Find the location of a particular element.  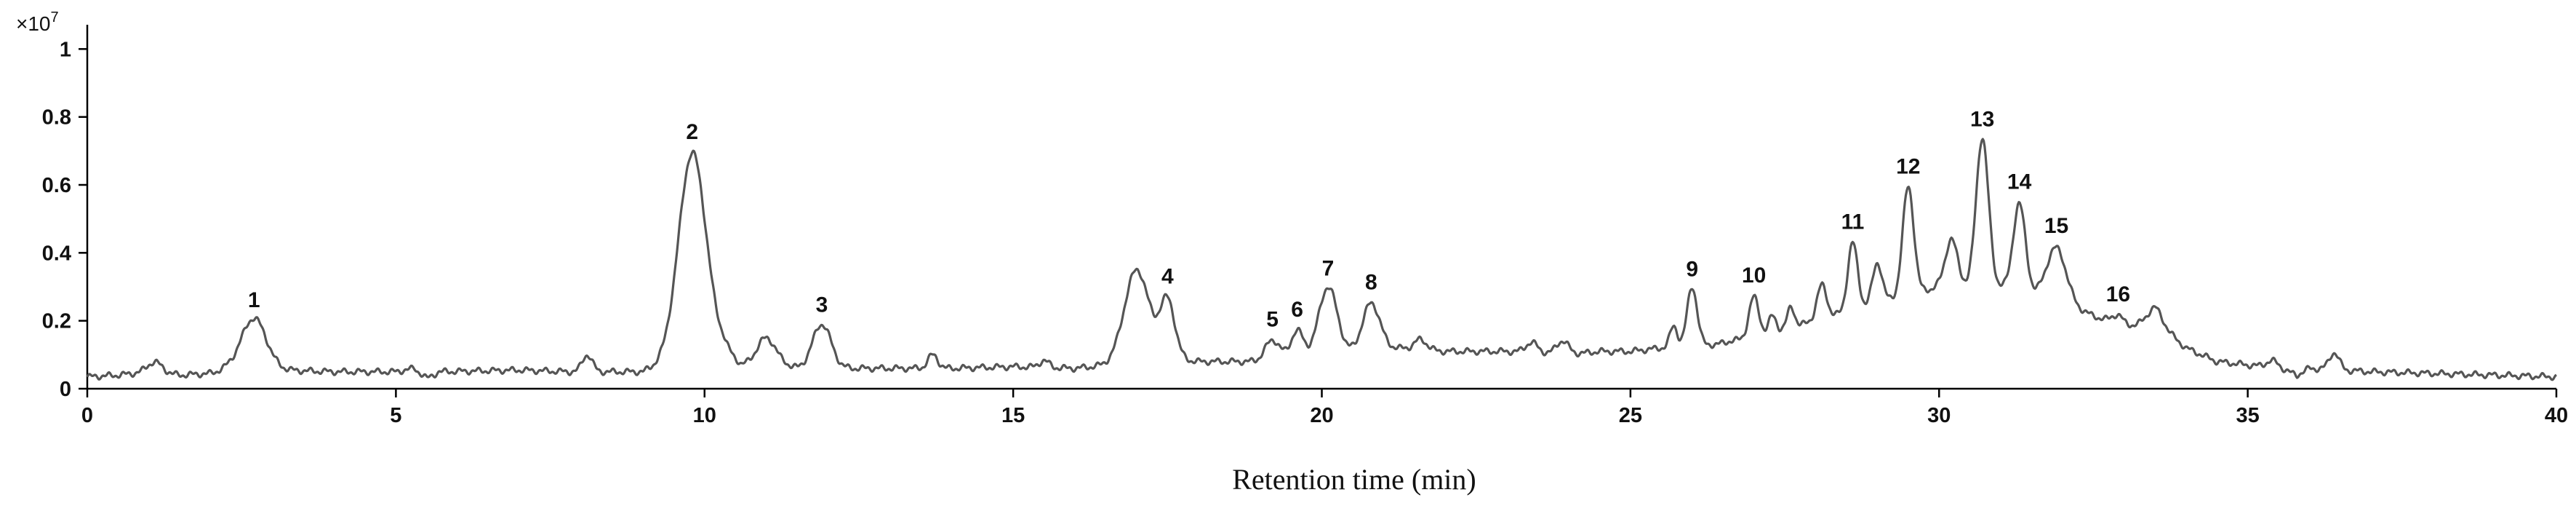

x-tick-label: 40 is located at coordinates (2556, 415).